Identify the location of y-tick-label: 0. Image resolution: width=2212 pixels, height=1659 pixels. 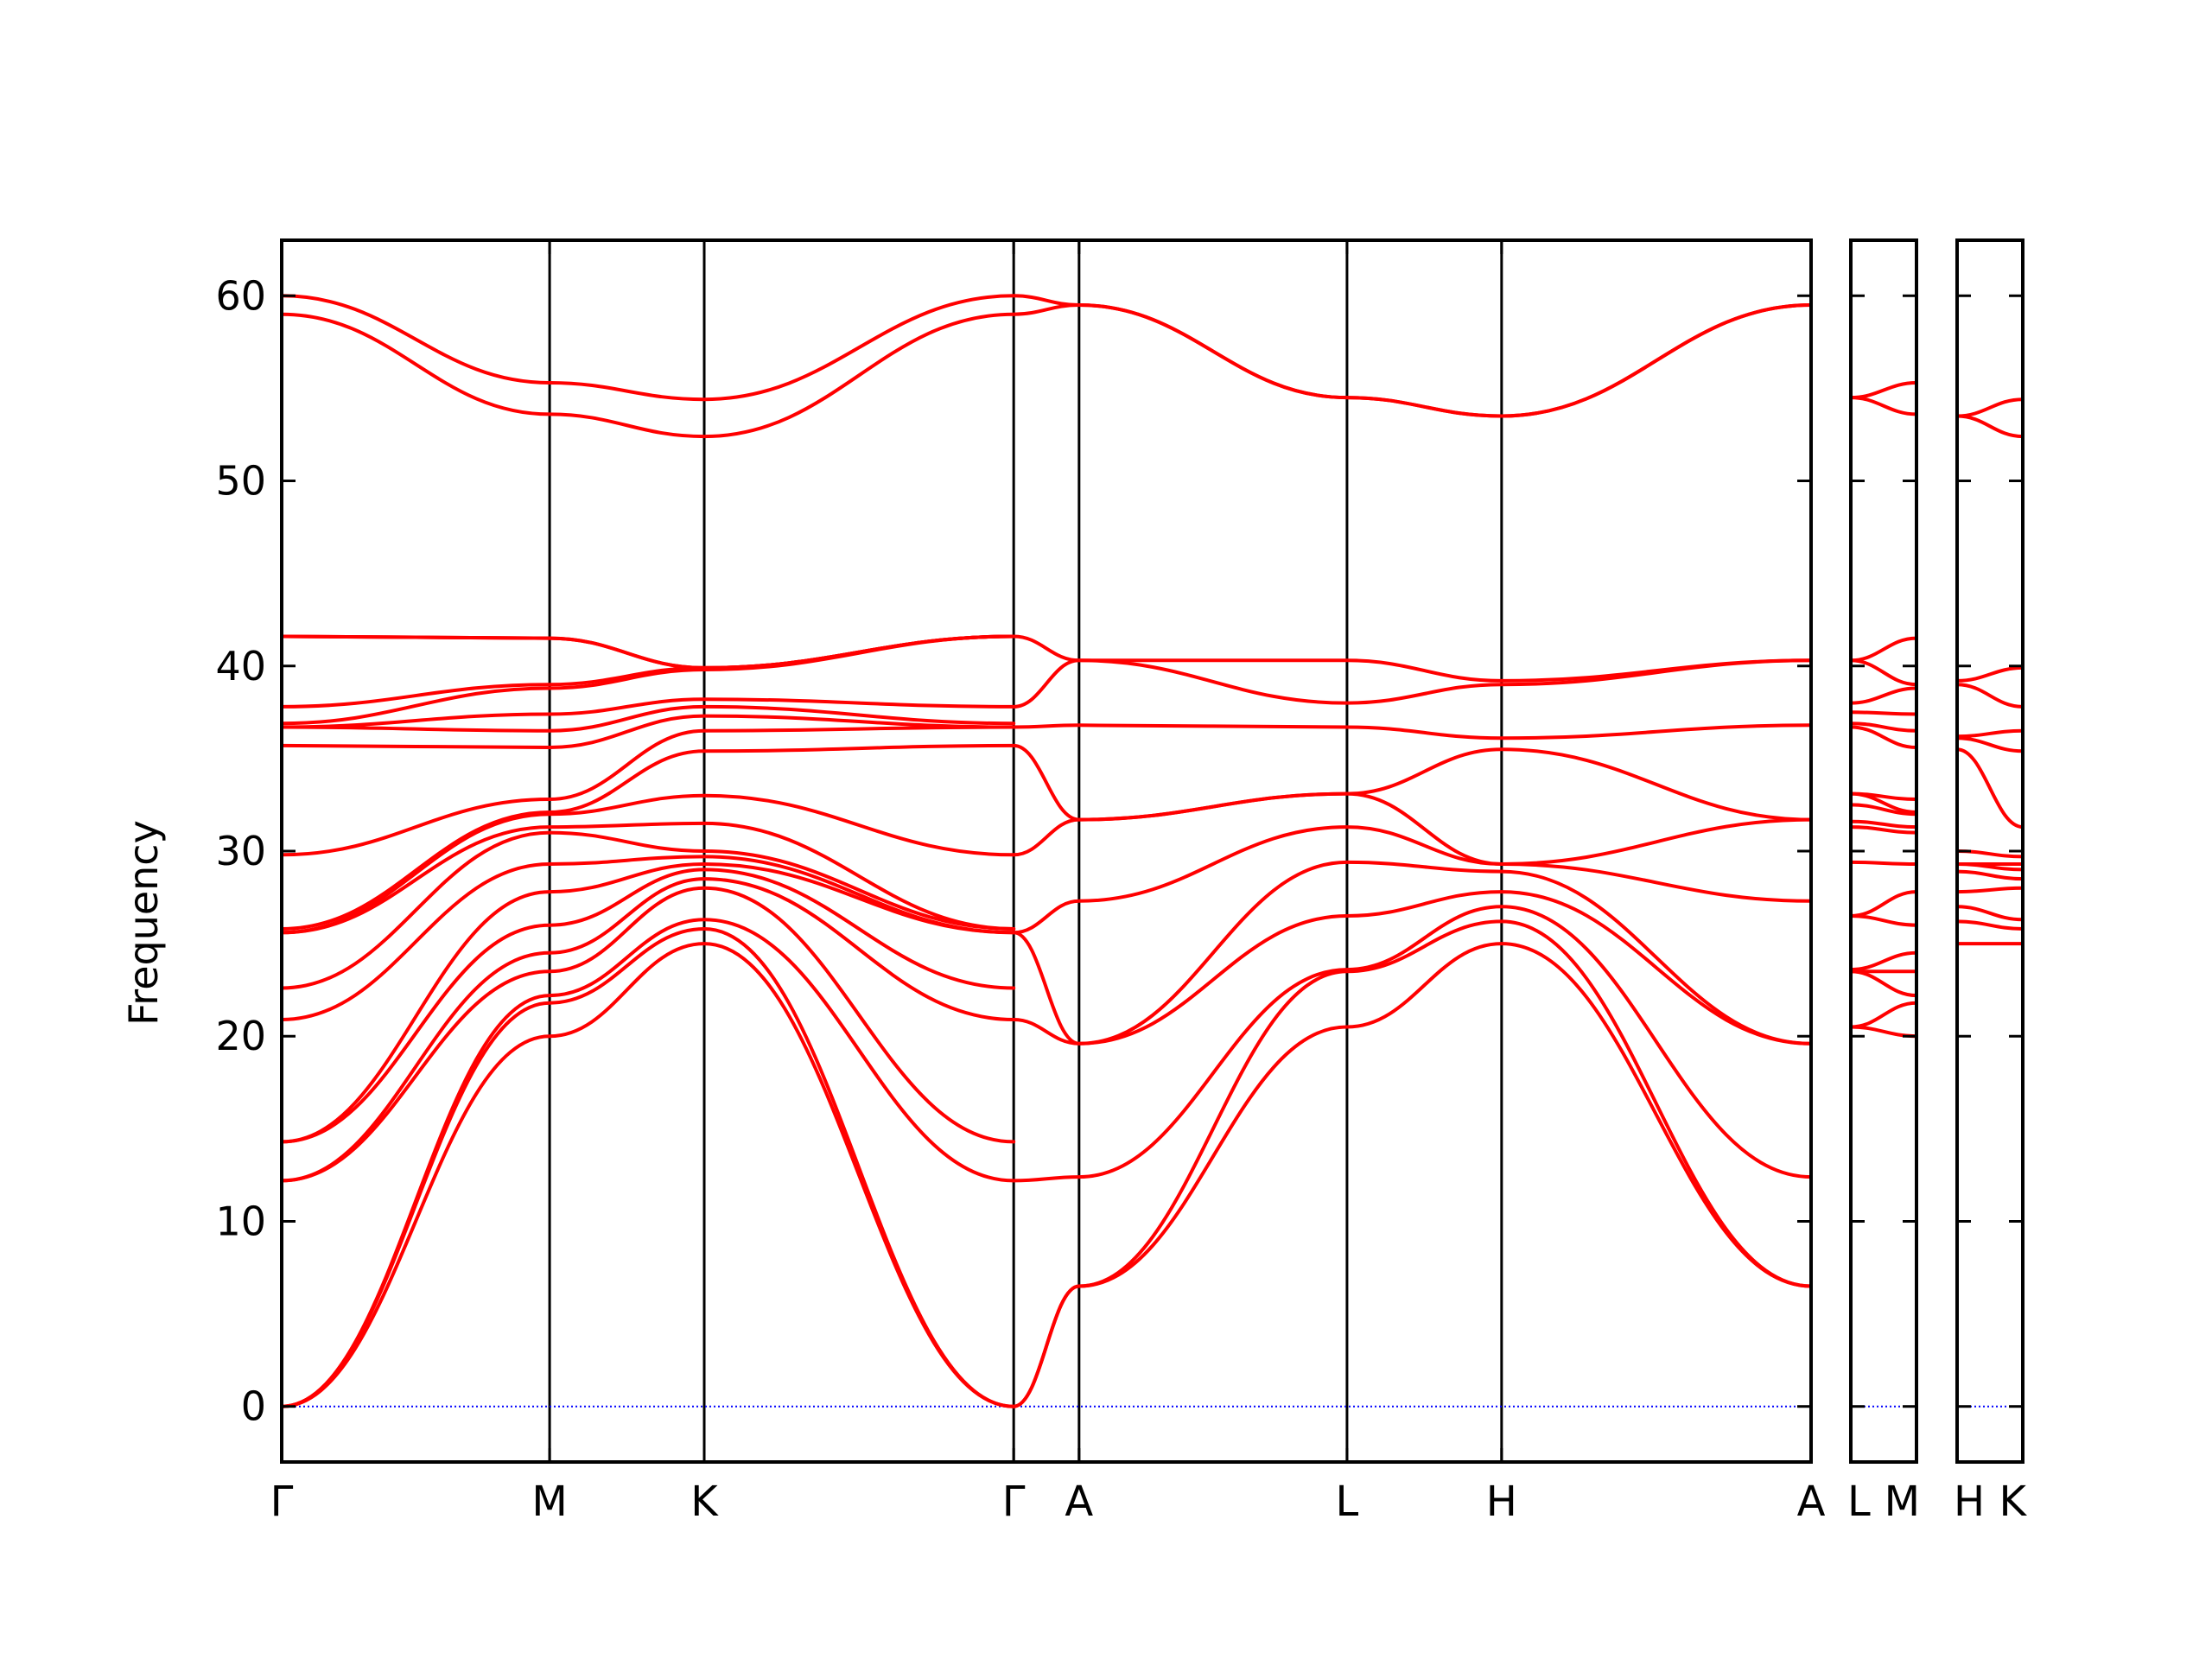
(253, 1406).